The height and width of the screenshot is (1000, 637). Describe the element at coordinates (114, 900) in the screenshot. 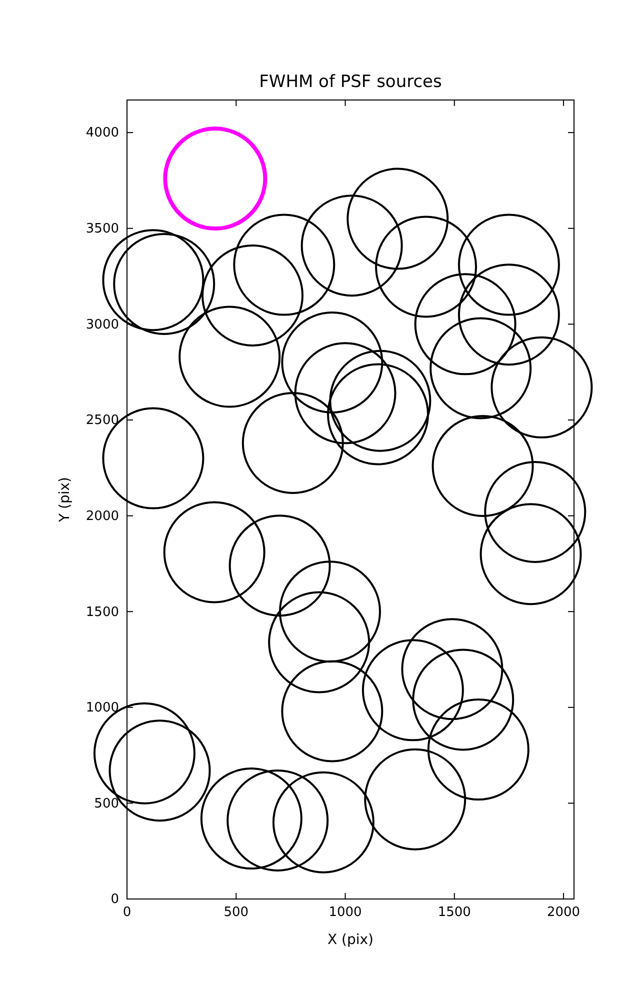

I see `y-tick-label: 0` at that location.